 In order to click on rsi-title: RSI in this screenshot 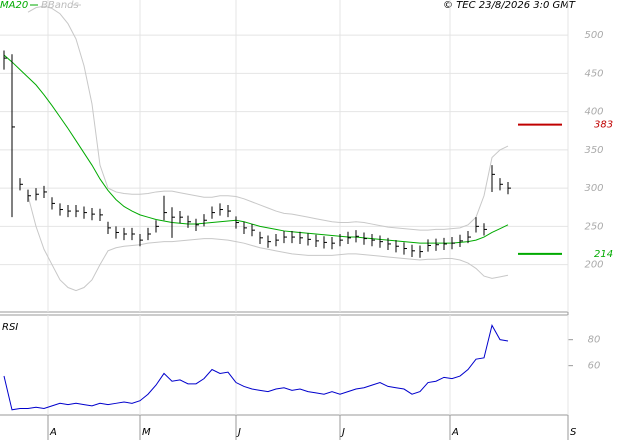, I will do `click(10, 327)`.